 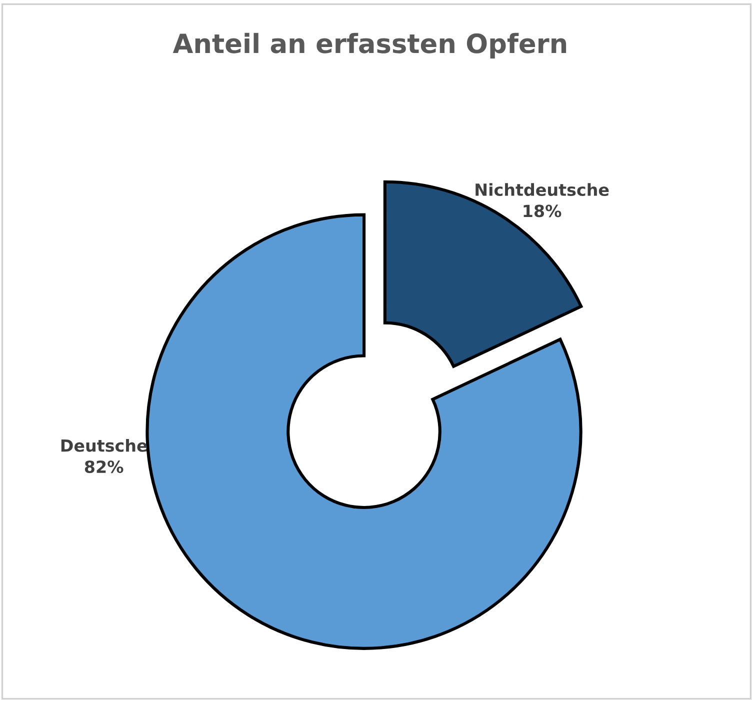 I want to click on data-label: 18%, so click(x=543, y=211).